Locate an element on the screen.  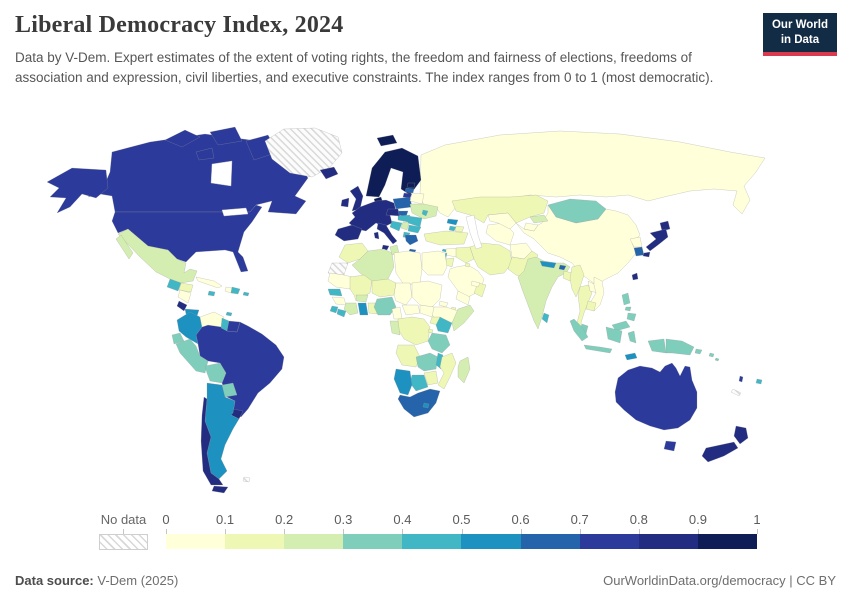
country-peru is located at coordinates (192, 356).